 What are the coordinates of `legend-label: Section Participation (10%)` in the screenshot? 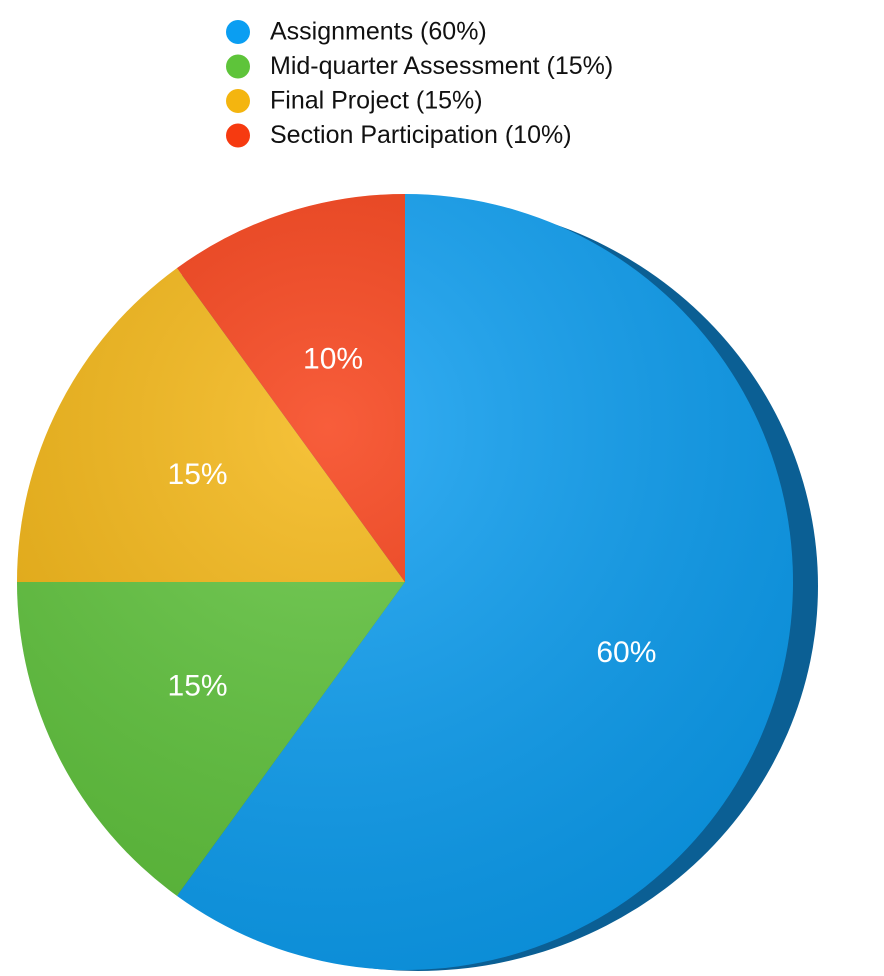 It's located at (421, 135).